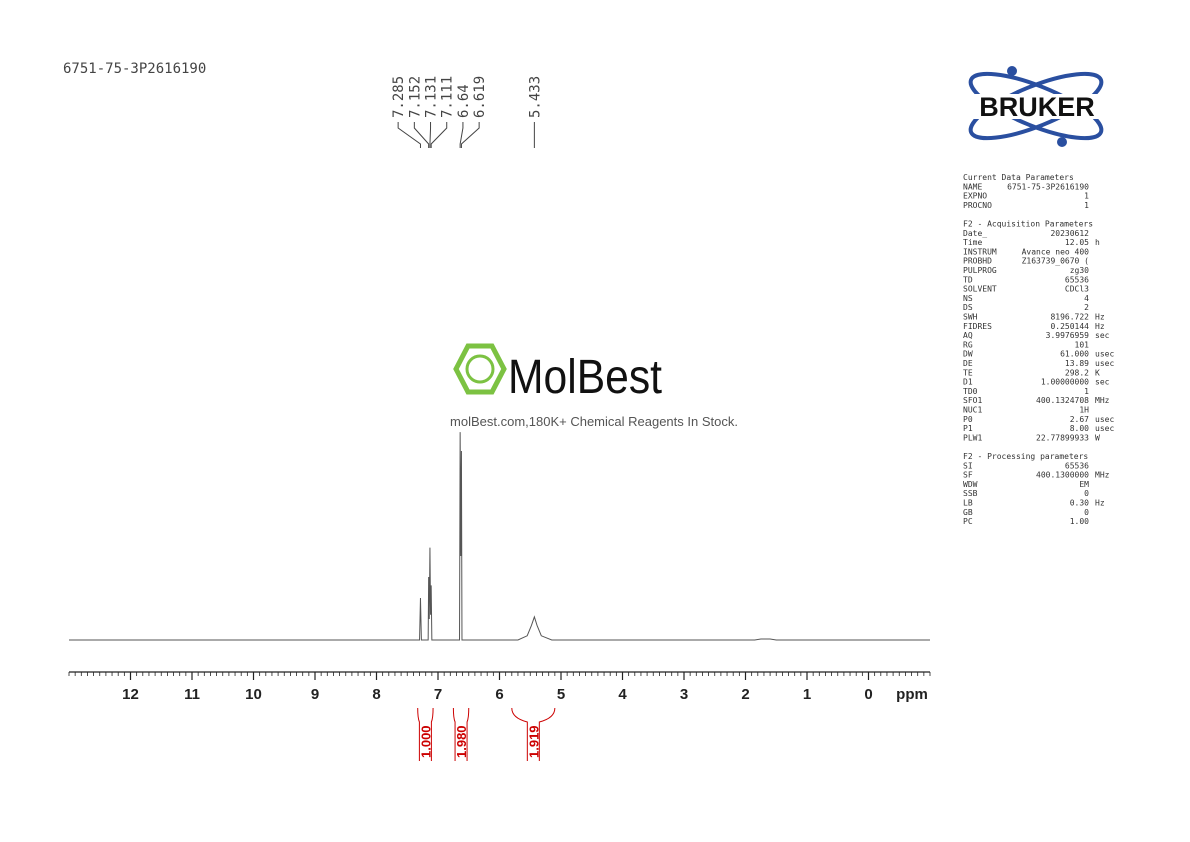  Describe the element at coordinates (1065, 382) in the screenshot. I see `parameter-value: 1.00000000` at that location.